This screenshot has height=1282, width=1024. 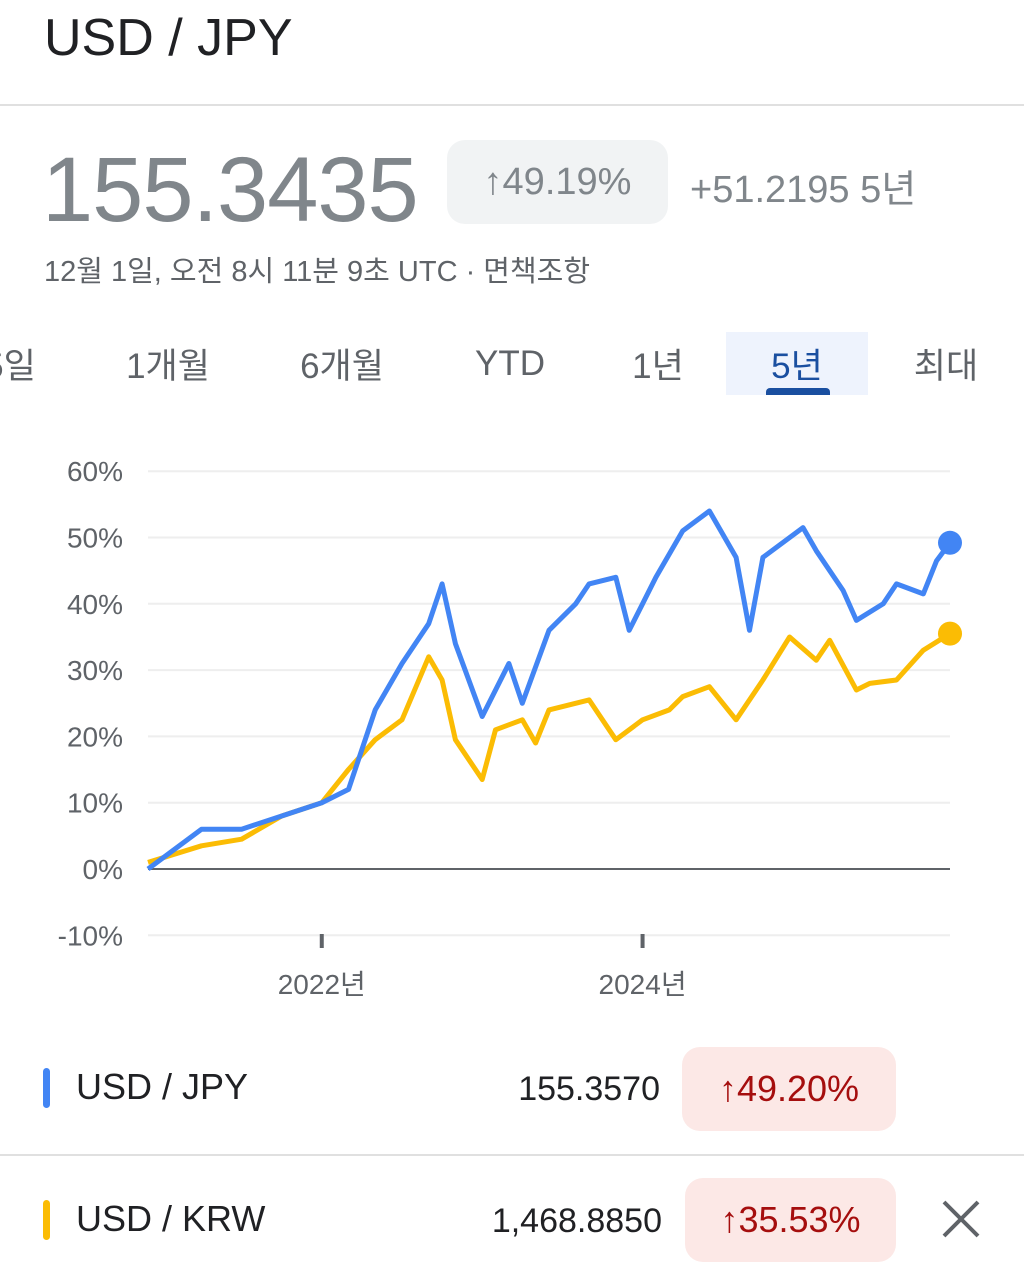 What do you see at coordinates (95, 538) in the screenshot?
I see `y-tick-label: 50%` at bounding box center [95, 538].